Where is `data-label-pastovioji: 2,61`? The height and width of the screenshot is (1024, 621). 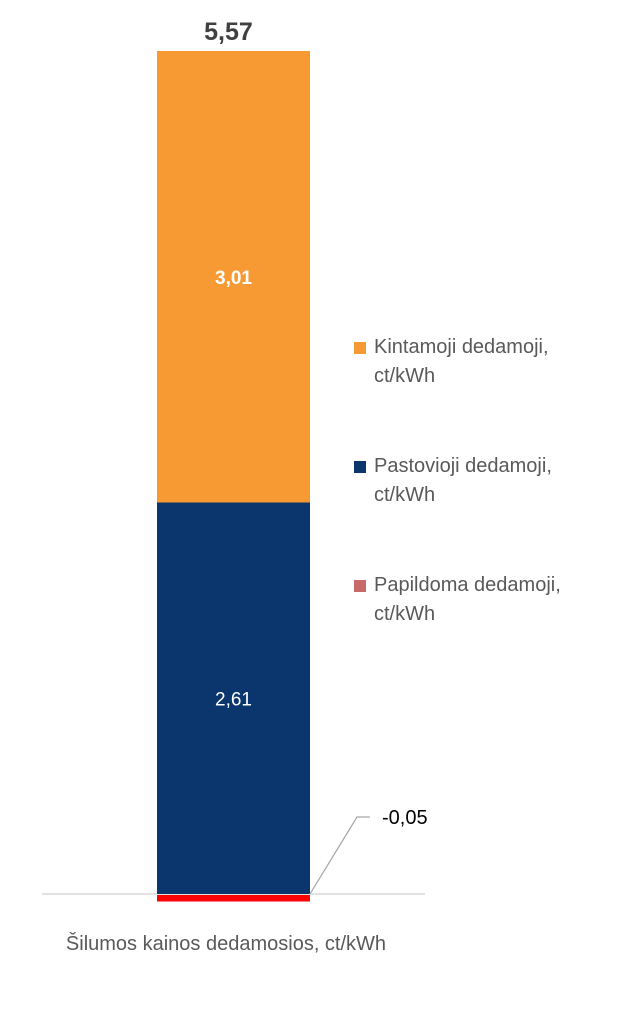 data-label-pastovioji: 2,61 is located at coordinates (233, 699).